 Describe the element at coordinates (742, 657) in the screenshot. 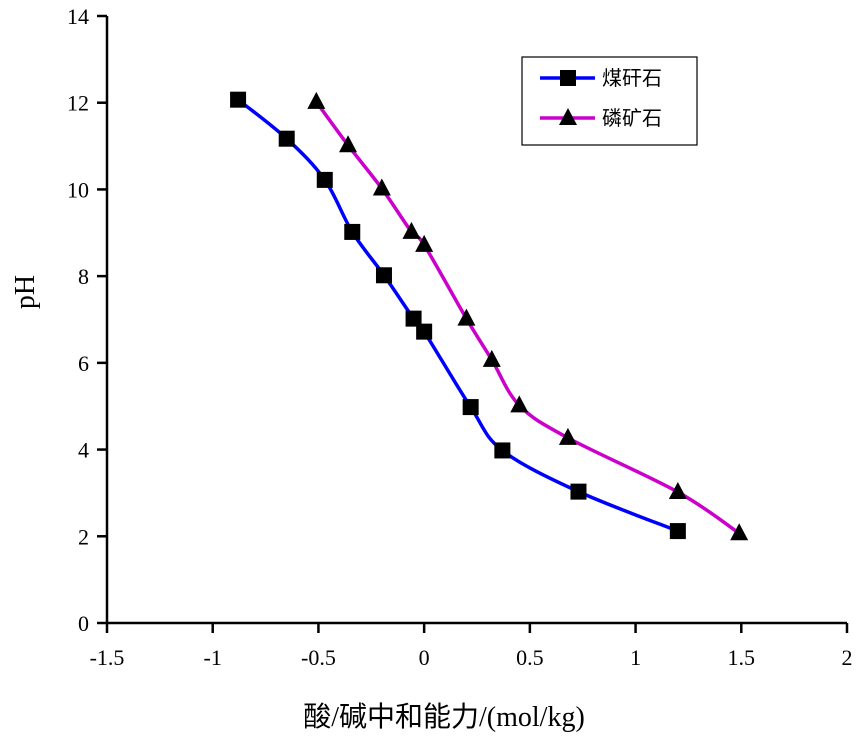

I see `x-tick-label: 1.5` at that location.